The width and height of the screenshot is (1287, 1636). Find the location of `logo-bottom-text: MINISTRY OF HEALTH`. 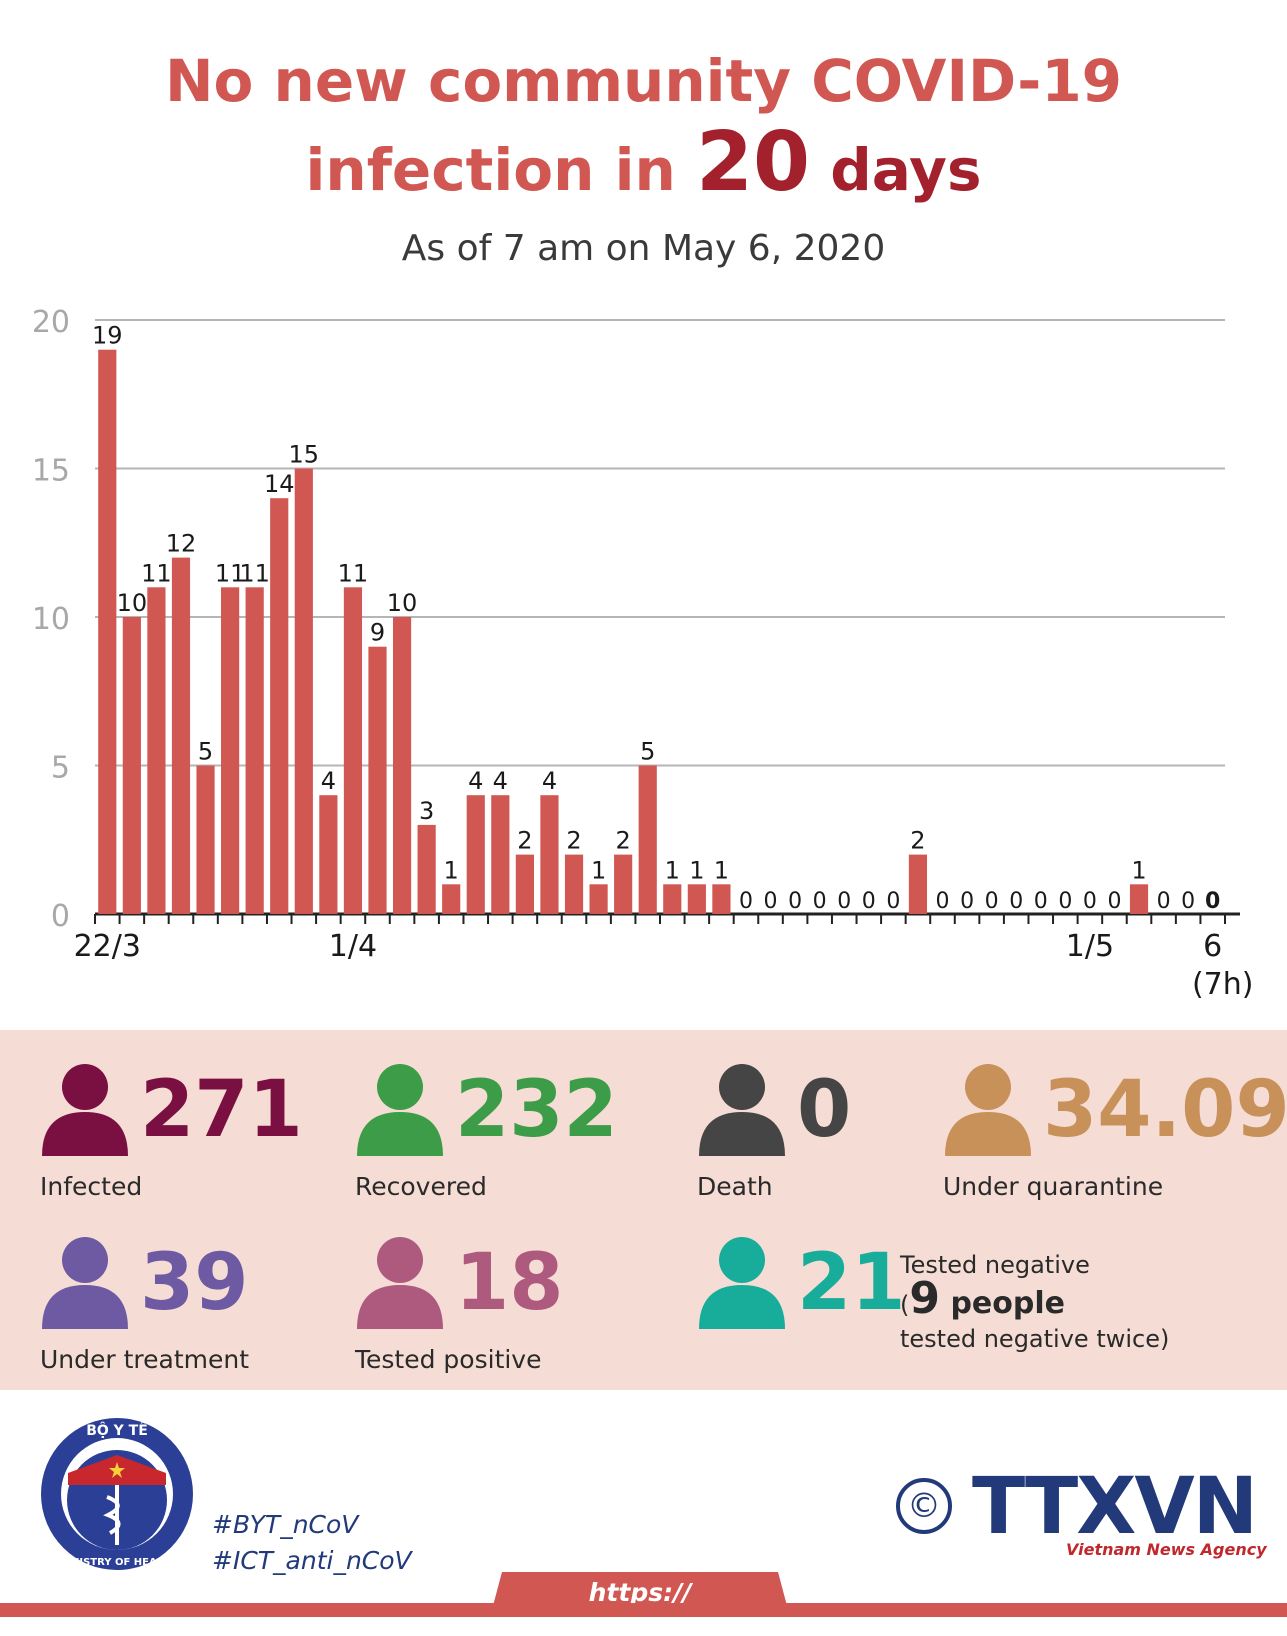

logo-bottom-text: MINISTRY OF HEALTH is located at coordinates (116, 1562).